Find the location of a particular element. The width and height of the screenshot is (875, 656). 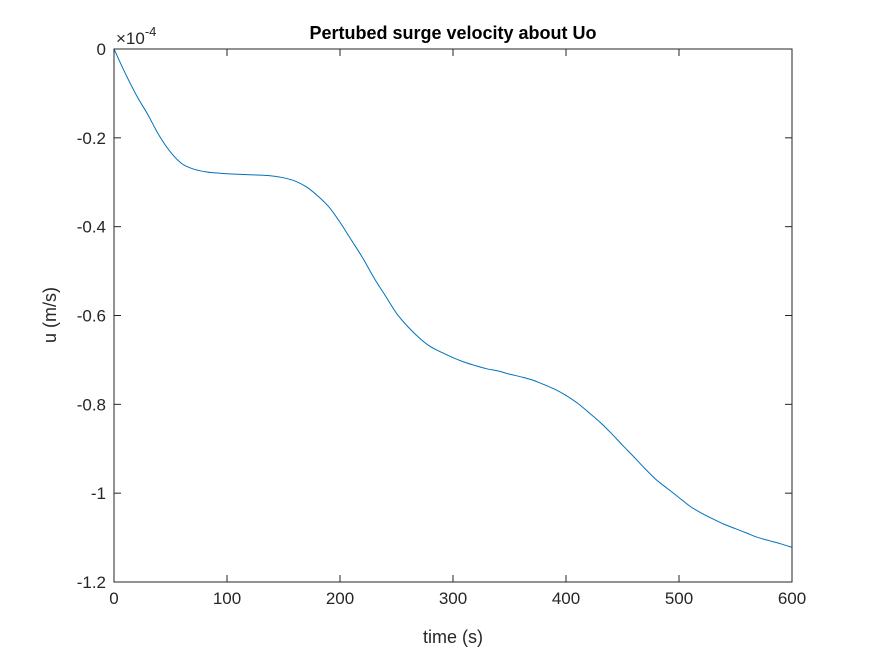

x-tick-label: 100 is located at coordinates (227, 598).